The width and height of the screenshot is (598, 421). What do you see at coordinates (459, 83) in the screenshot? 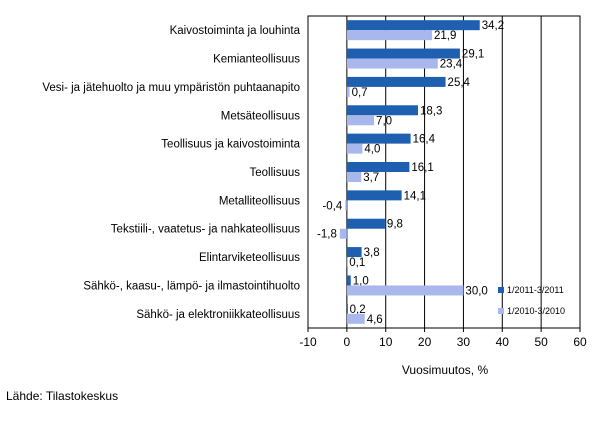
I see `data-label: 25,4` at bounding box center [459, 83].